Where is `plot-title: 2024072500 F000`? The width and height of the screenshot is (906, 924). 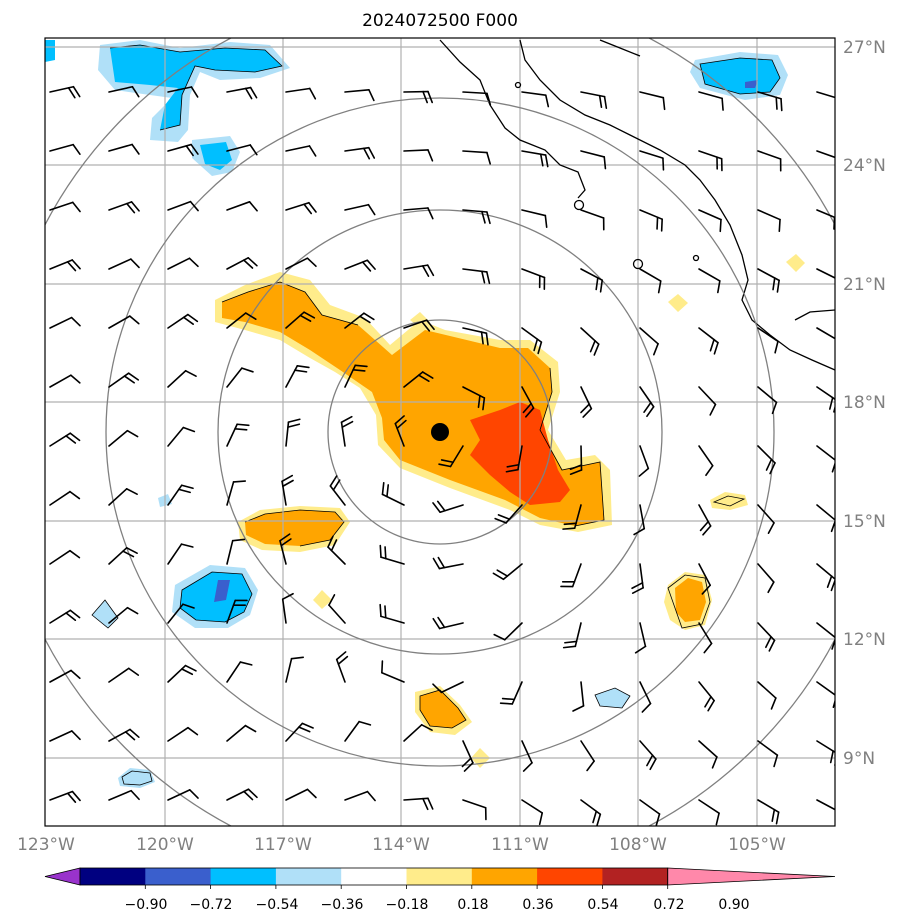 plot-title: 2024072500 F000 is located at coordinates (440, 21).